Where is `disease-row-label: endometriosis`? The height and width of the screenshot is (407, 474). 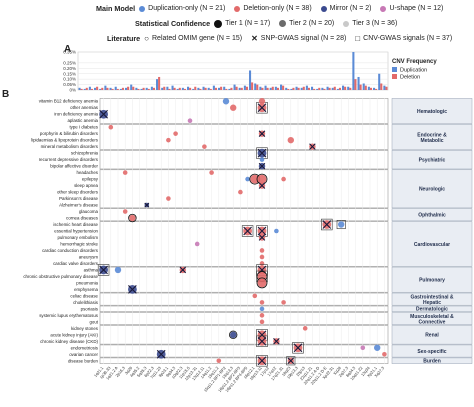 disease-row-label: endometriosis is located at coordinates (85, 347).